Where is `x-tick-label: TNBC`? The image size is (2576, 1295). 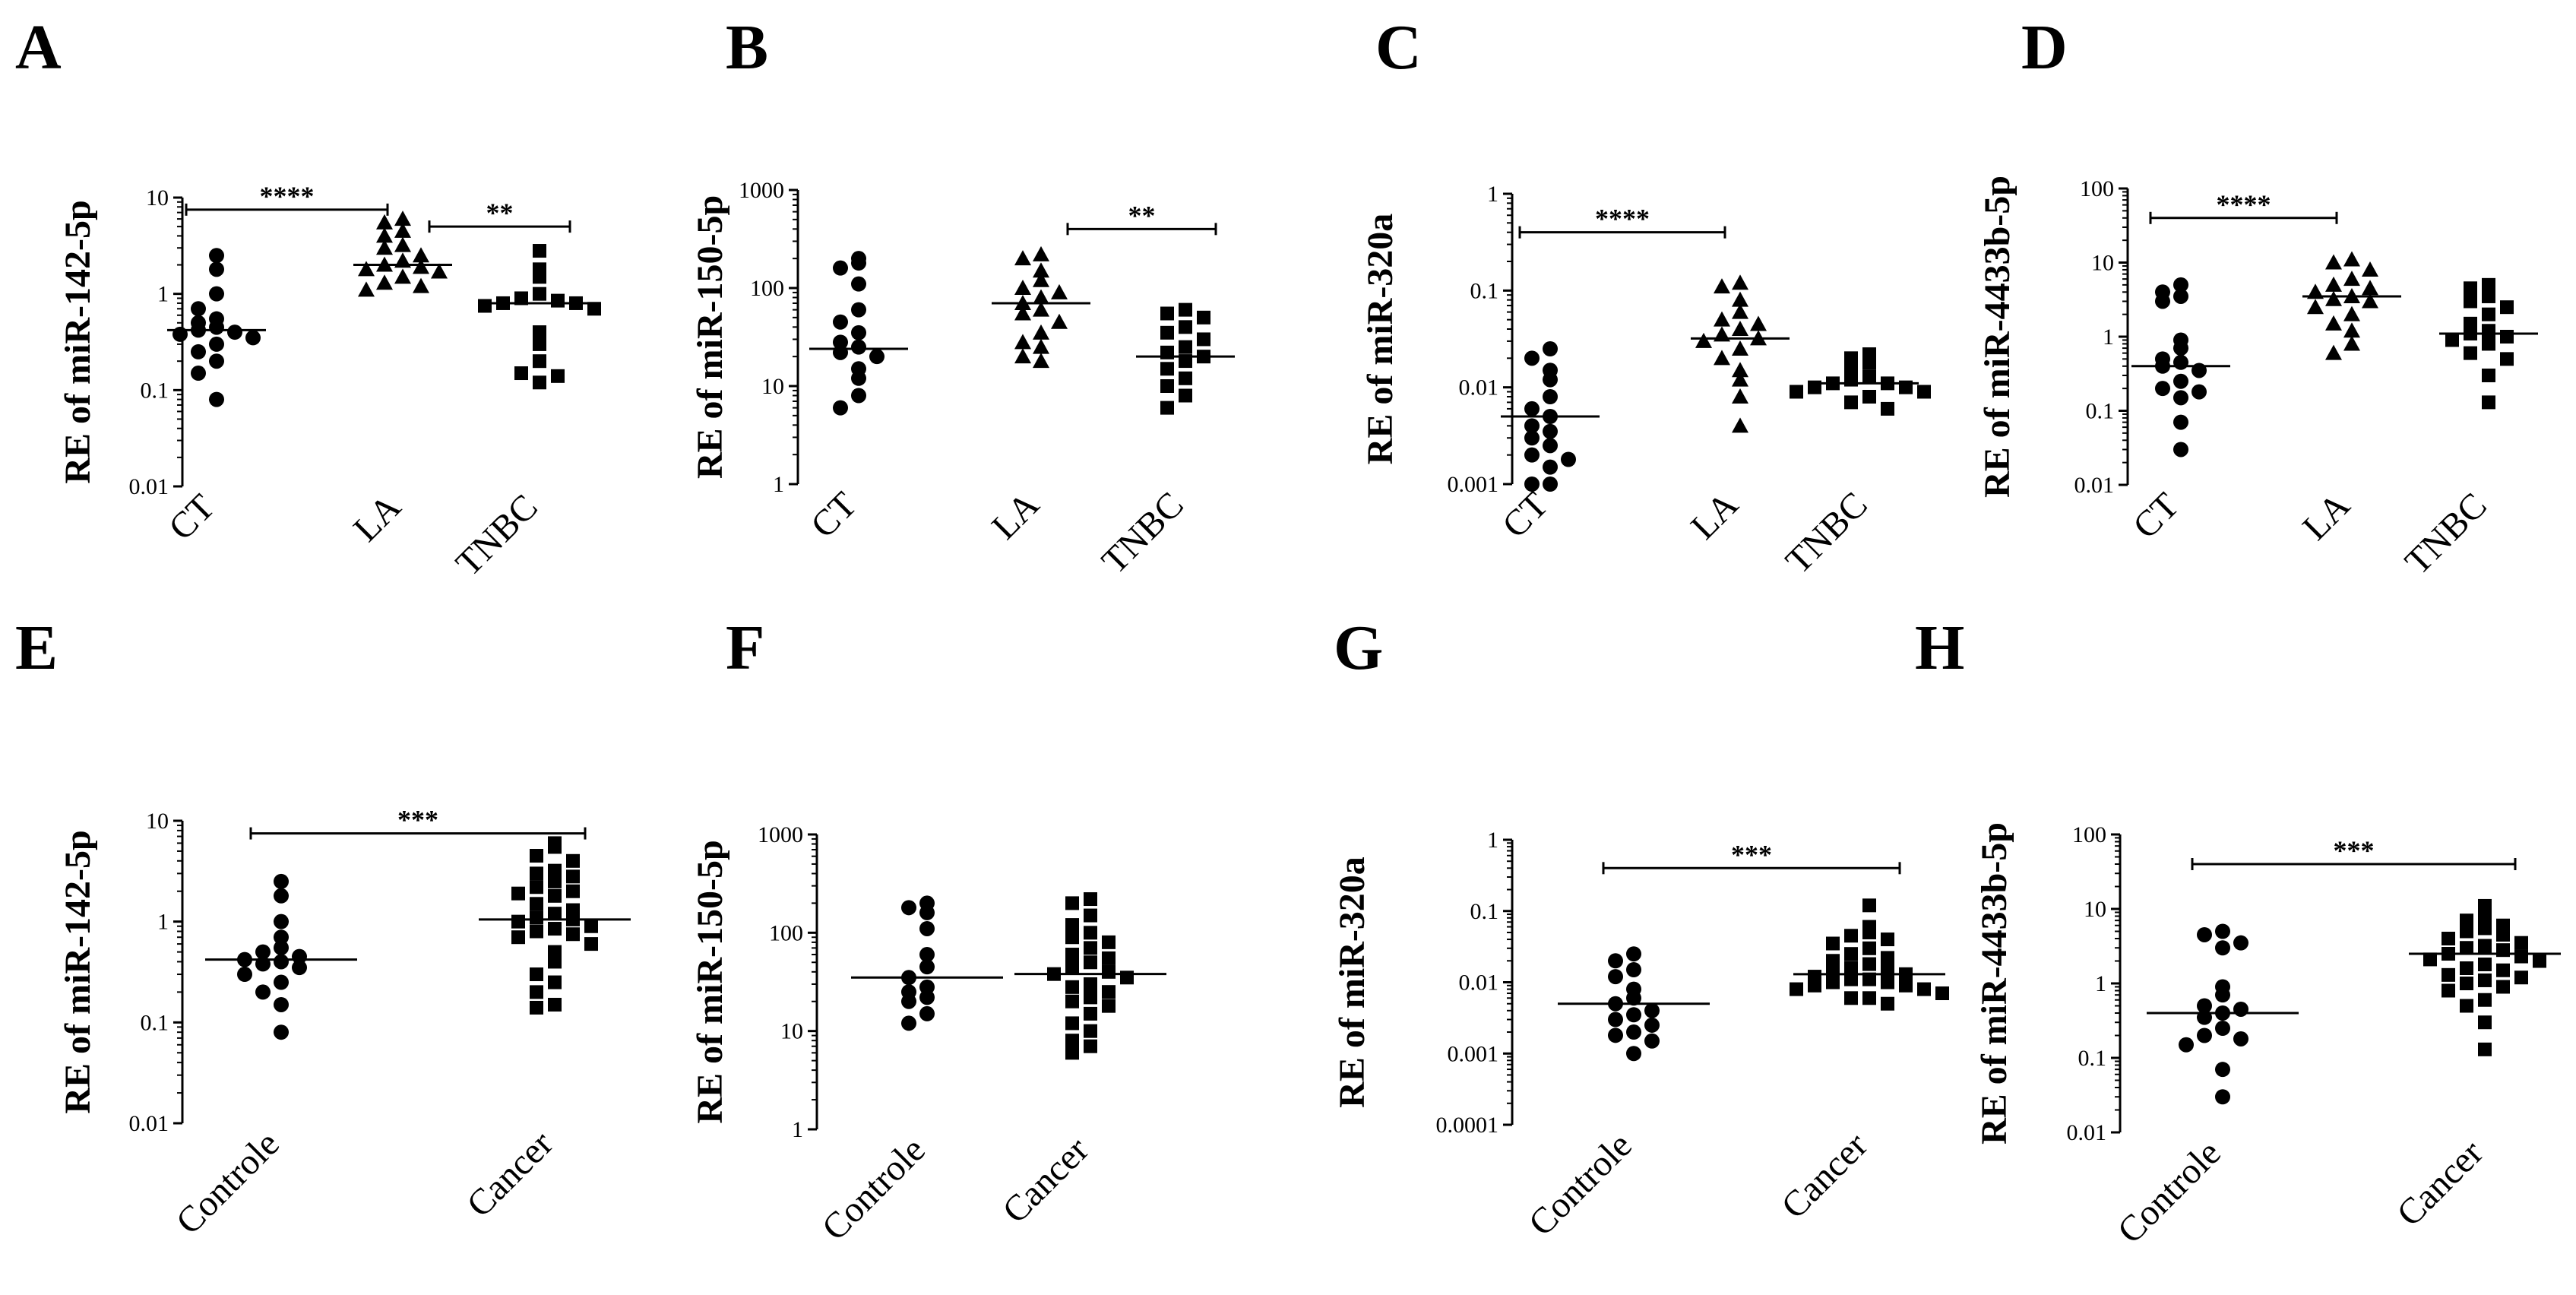
x-tick-label: TNBC is located at coordinates (1826, 532).